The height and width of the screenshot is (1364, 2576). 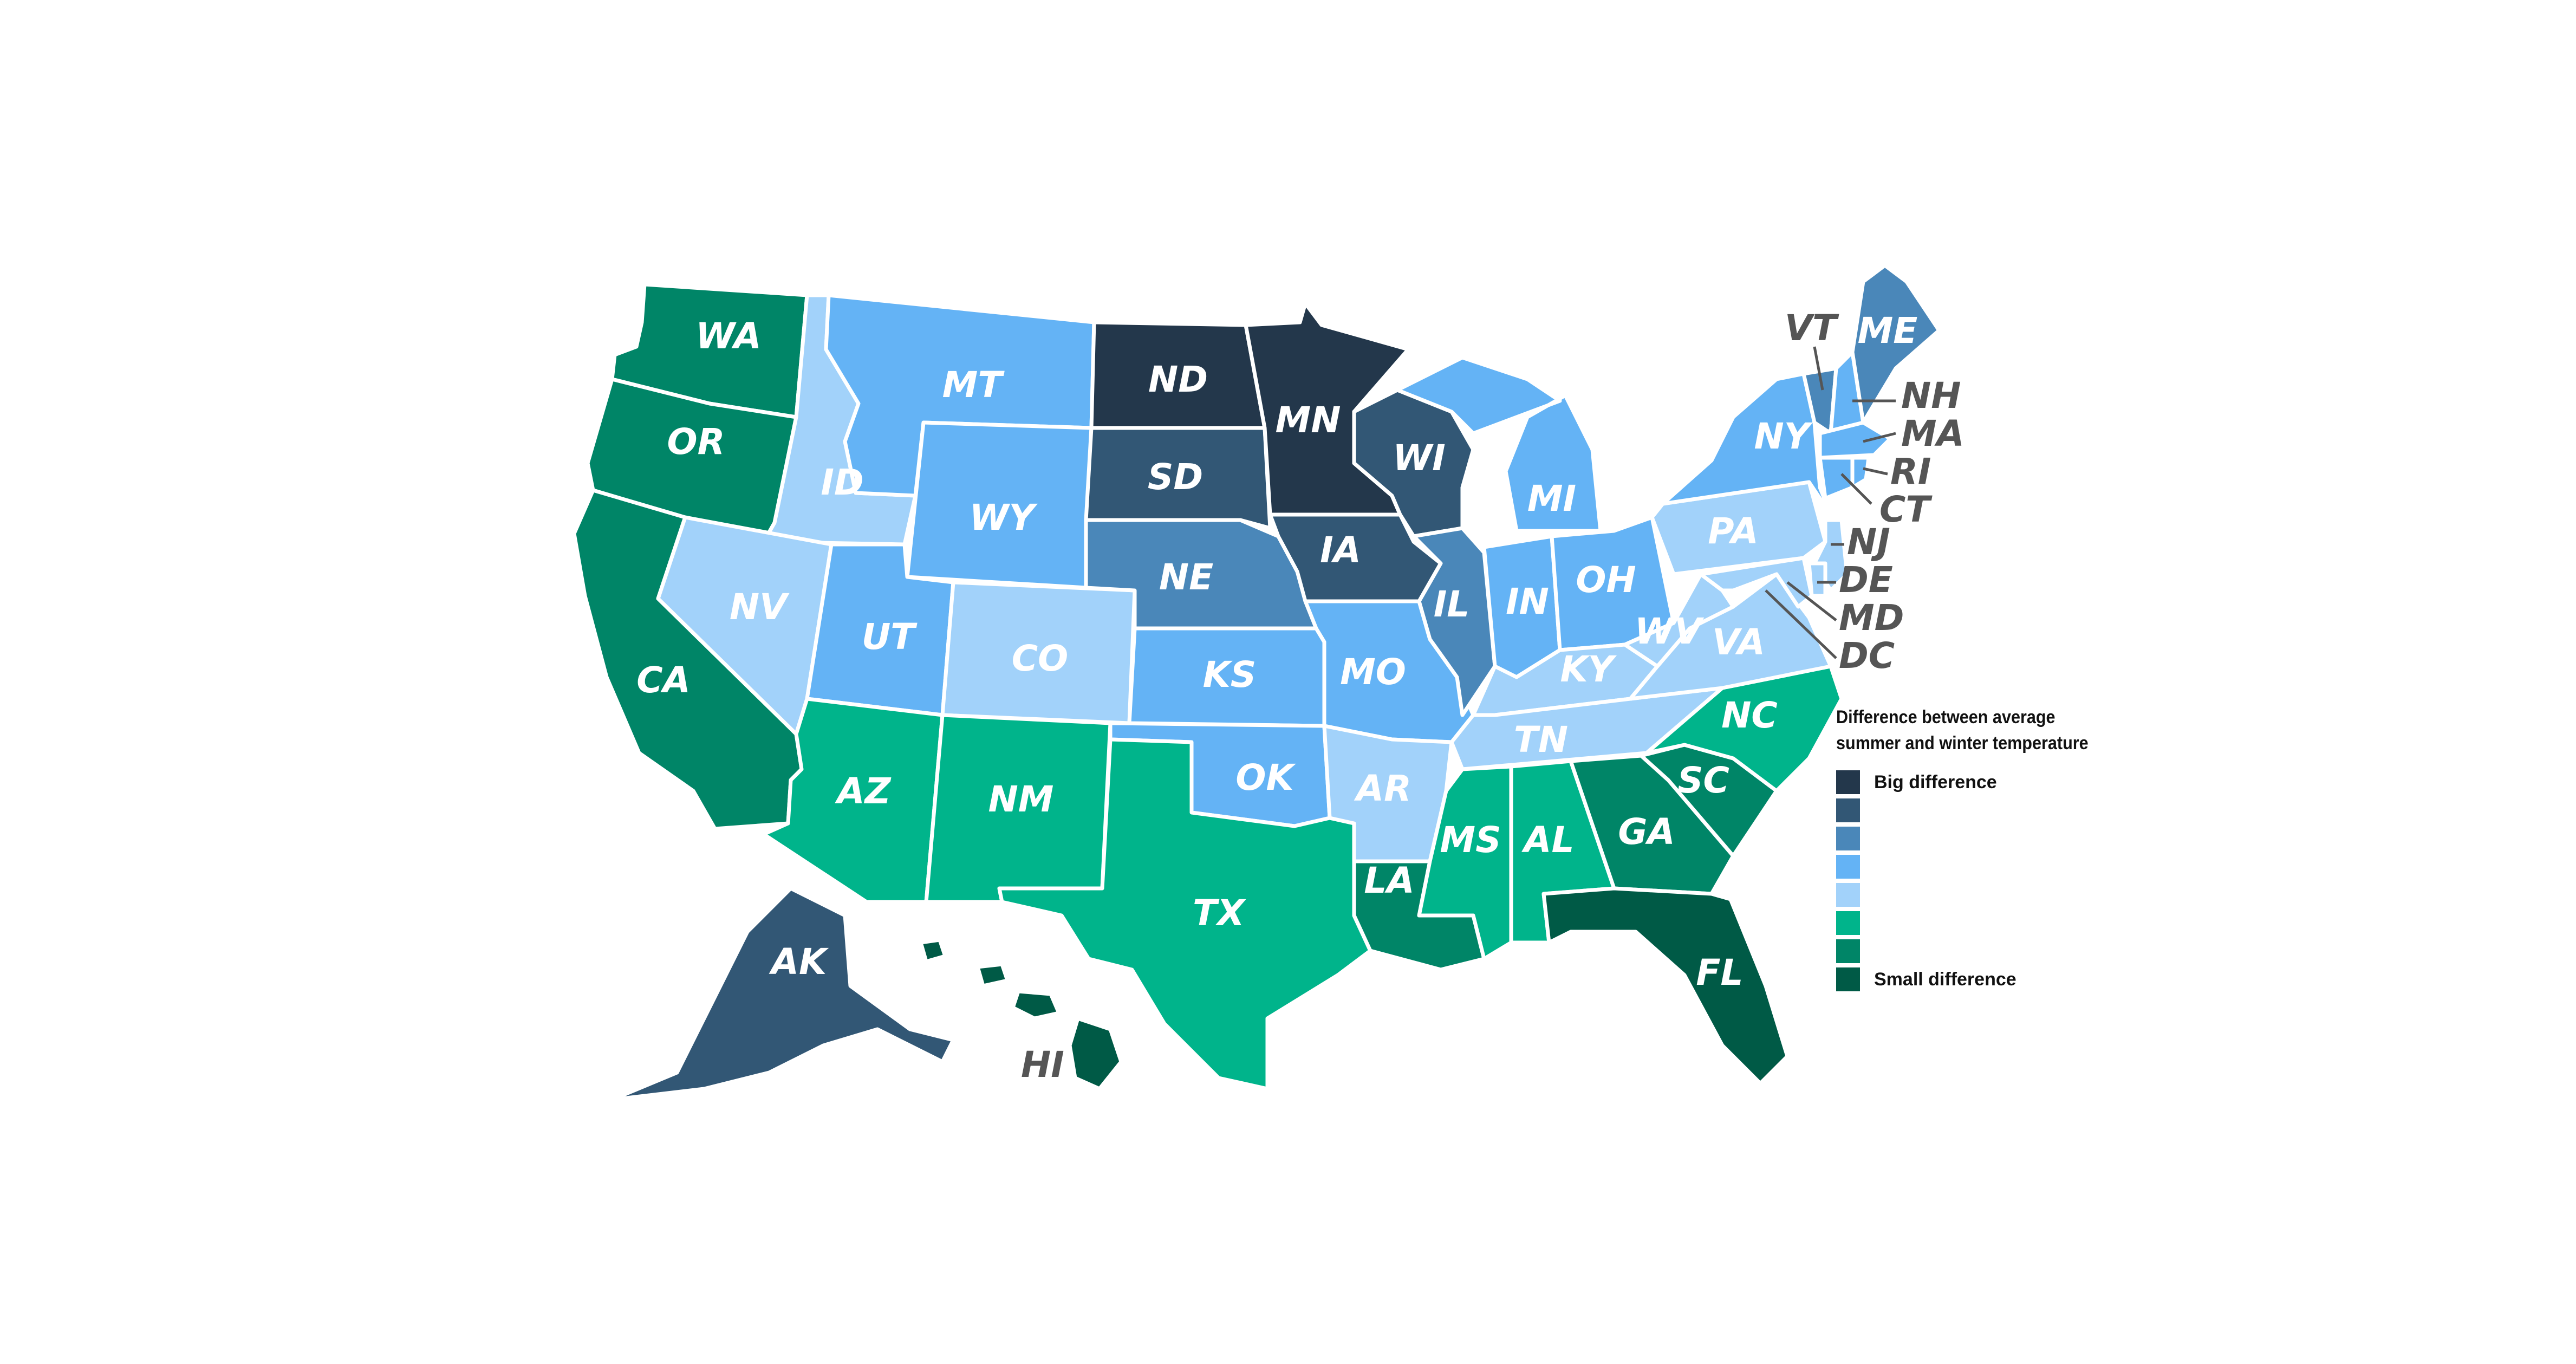 I want to click on label-co: CO, so click(x=1040, y=658).